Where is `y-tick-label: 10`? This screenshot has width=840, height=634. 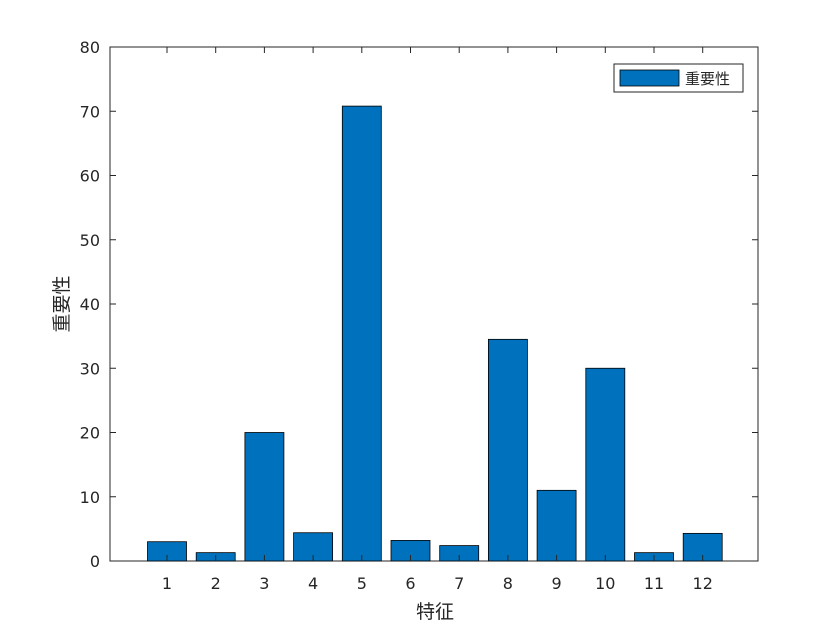 y-tick-label: 10 is located at coordinates (90, 497).